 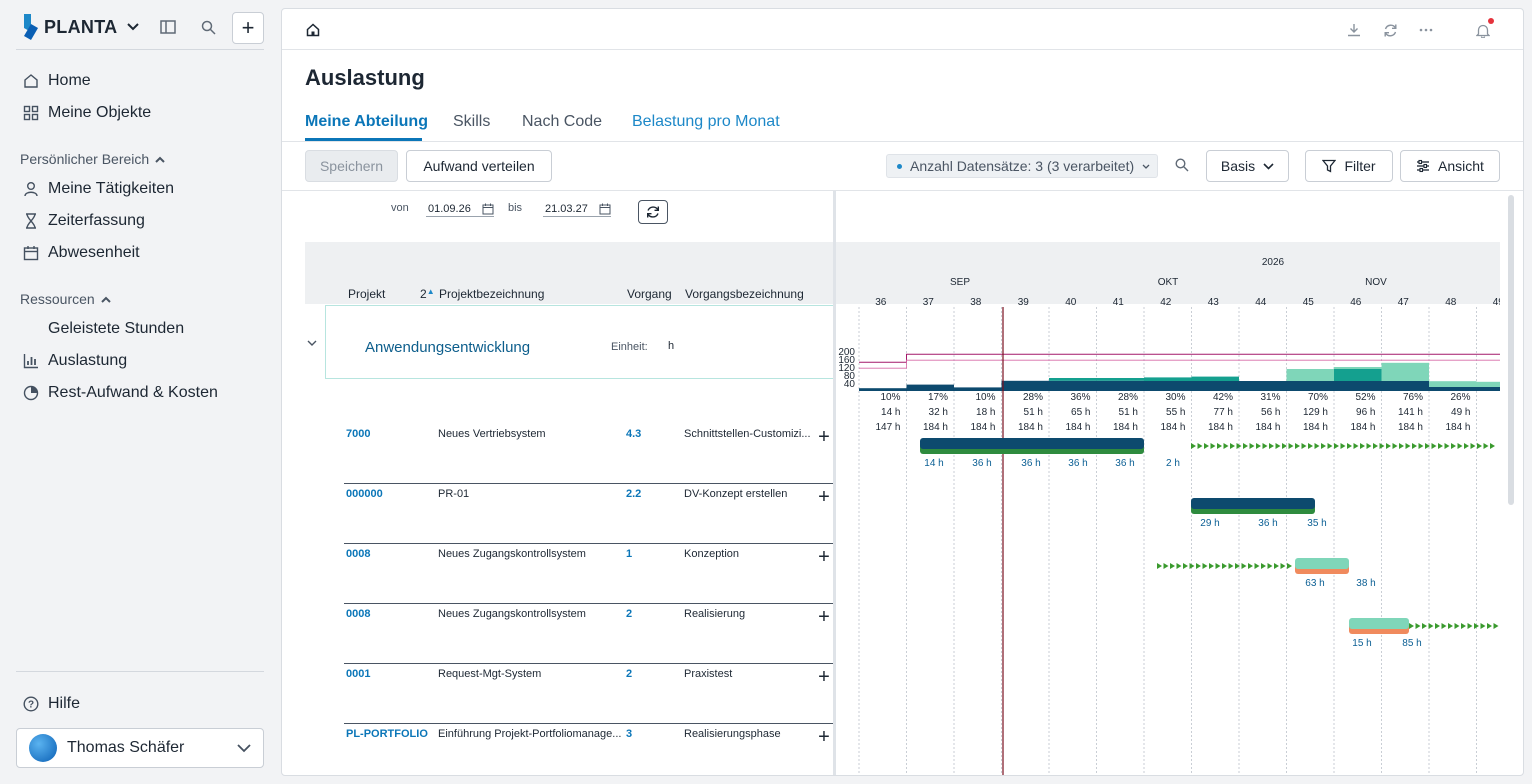 I want to click on bell-icon, so click(x=1483, y=30).